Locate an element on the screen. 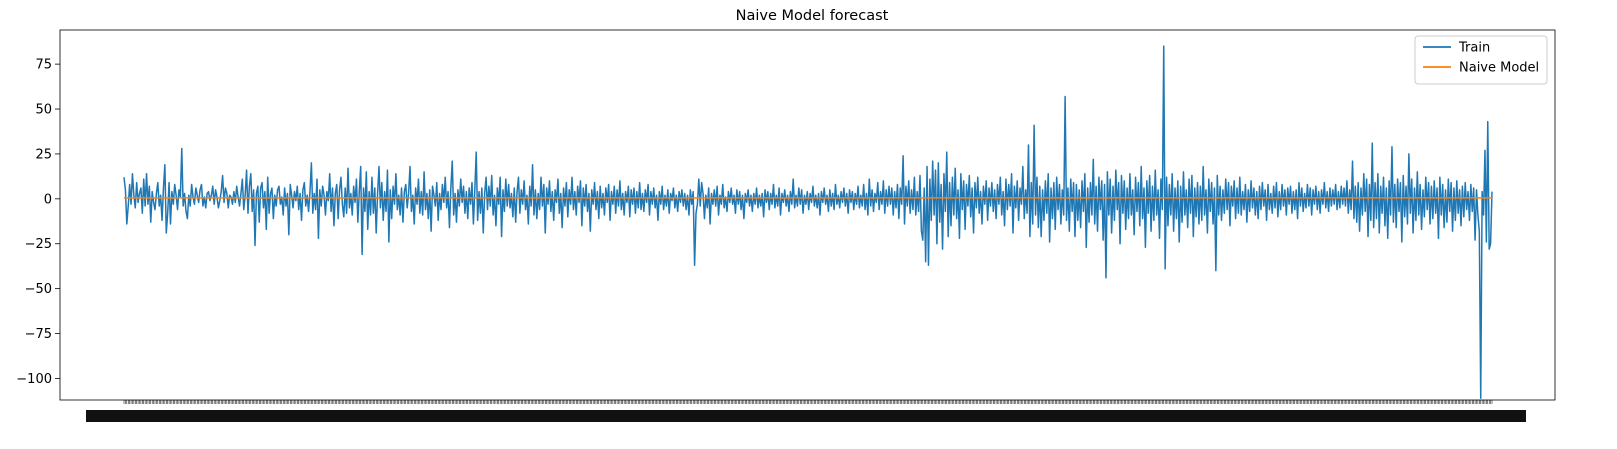 Image resolution: width=1617 pixels, height=449 pixels. y-axis: 75 50 25 0 −25 −50 −75 −100 is located at coordinates (38, 222).